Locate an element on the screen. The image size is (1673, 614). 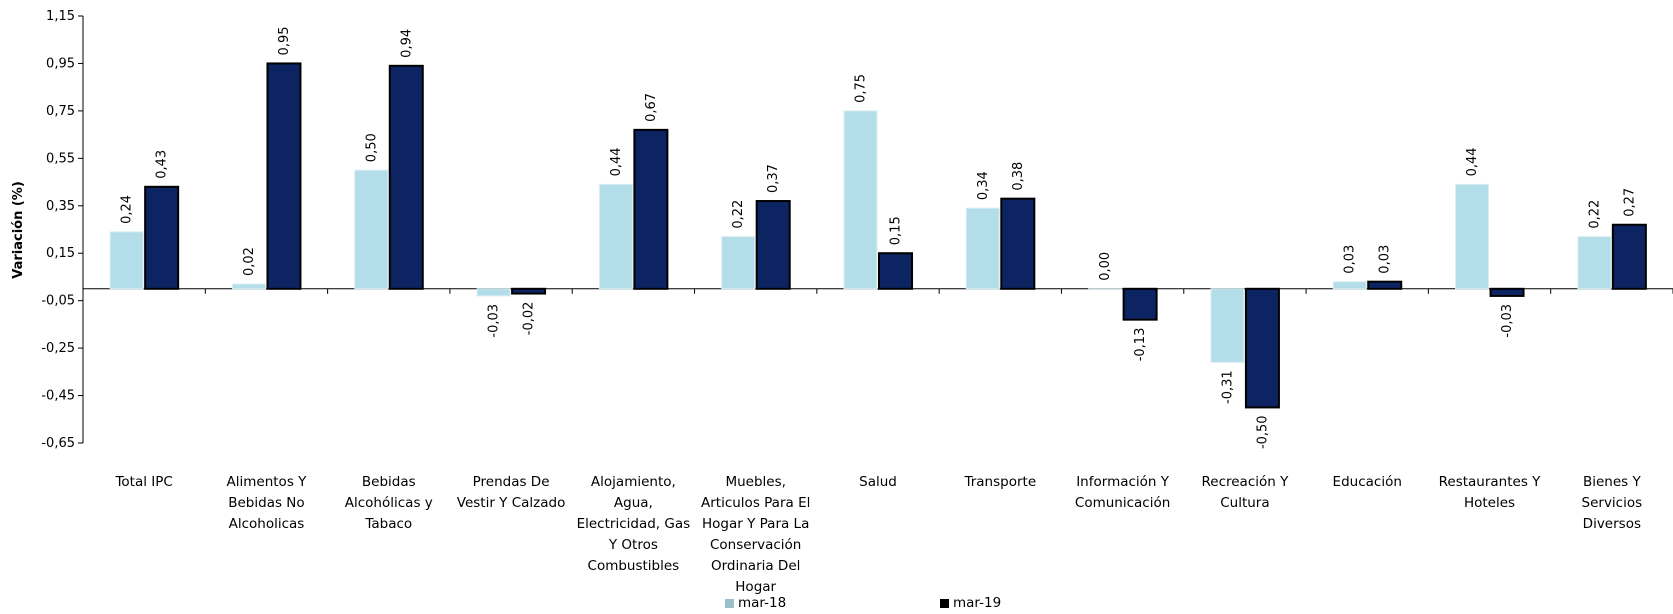
value-label: 0,43 is located at coordinates (162, 164).